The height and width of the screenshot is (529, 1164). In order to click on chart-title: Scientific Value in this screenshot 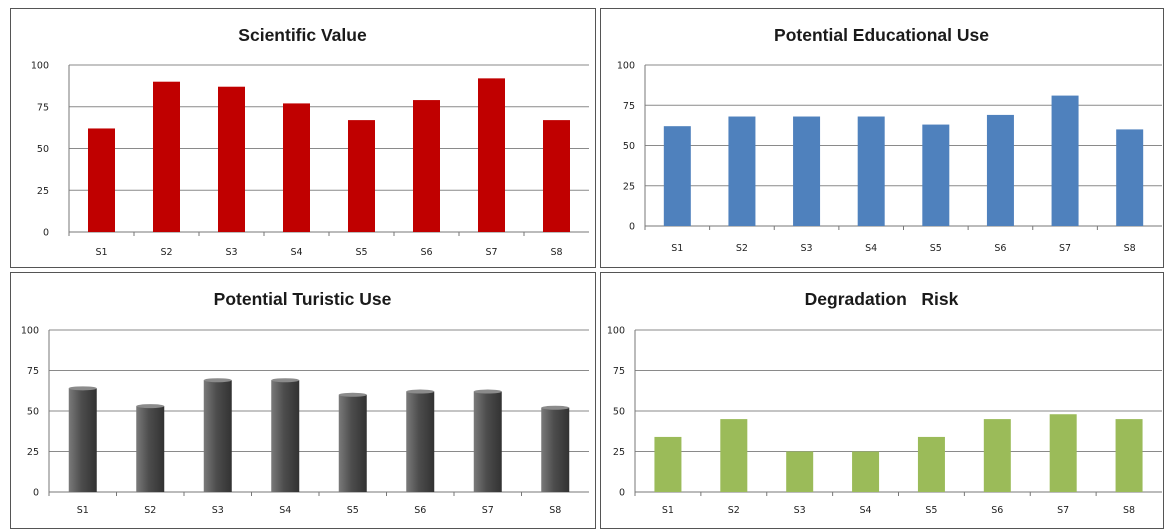, I will do `click(302, 35)`.